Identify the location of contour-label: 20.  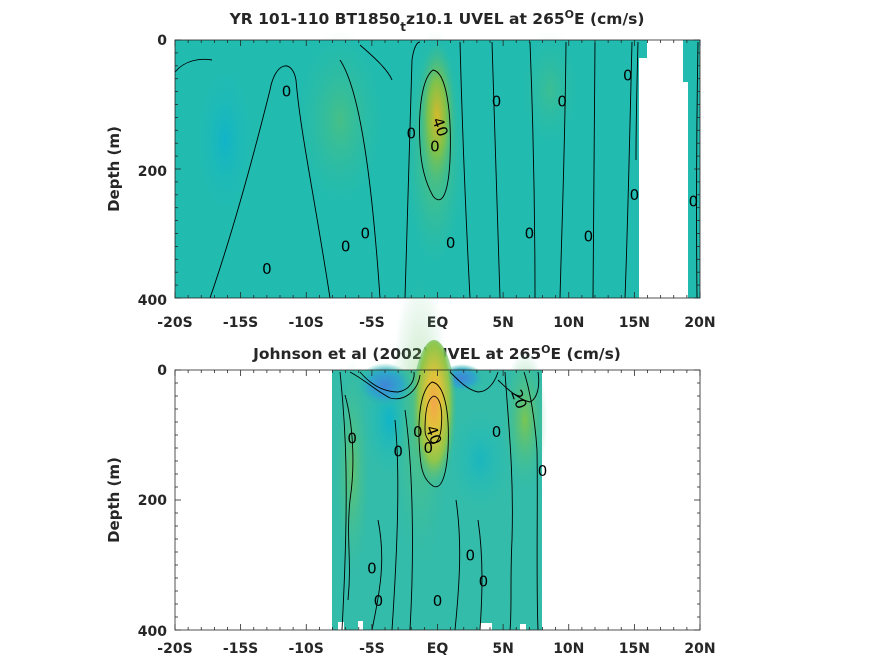
(518, 399).